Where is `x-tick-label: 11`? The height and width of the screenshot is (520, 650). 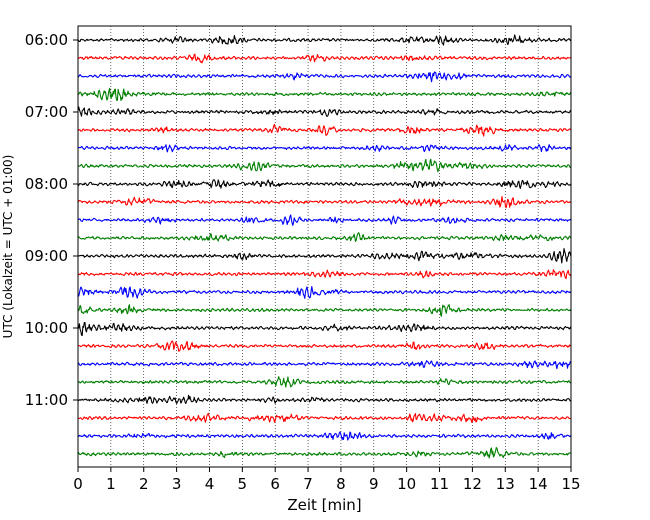
x-tick-label: 11 is located at coordinates (439, 484).